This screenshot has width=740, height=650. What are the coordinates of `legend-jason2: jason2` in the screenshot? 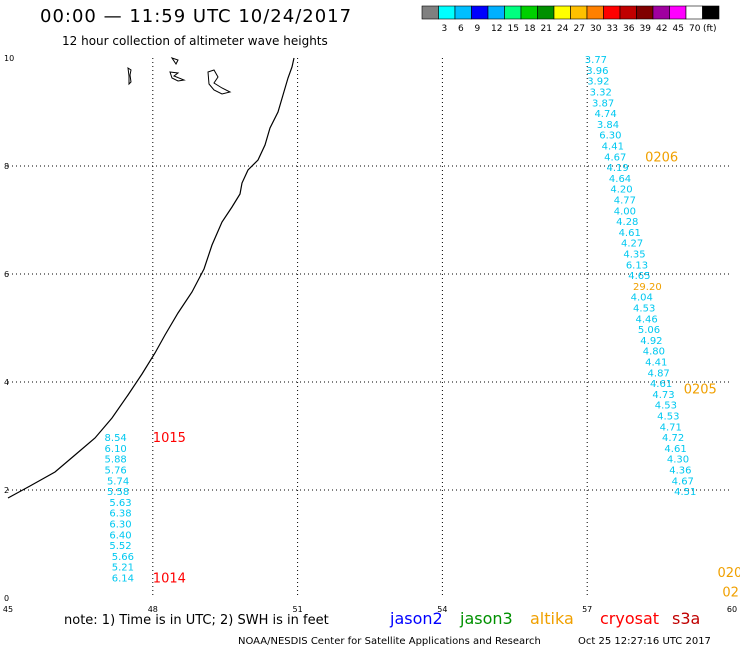 It's located at (416, 618).